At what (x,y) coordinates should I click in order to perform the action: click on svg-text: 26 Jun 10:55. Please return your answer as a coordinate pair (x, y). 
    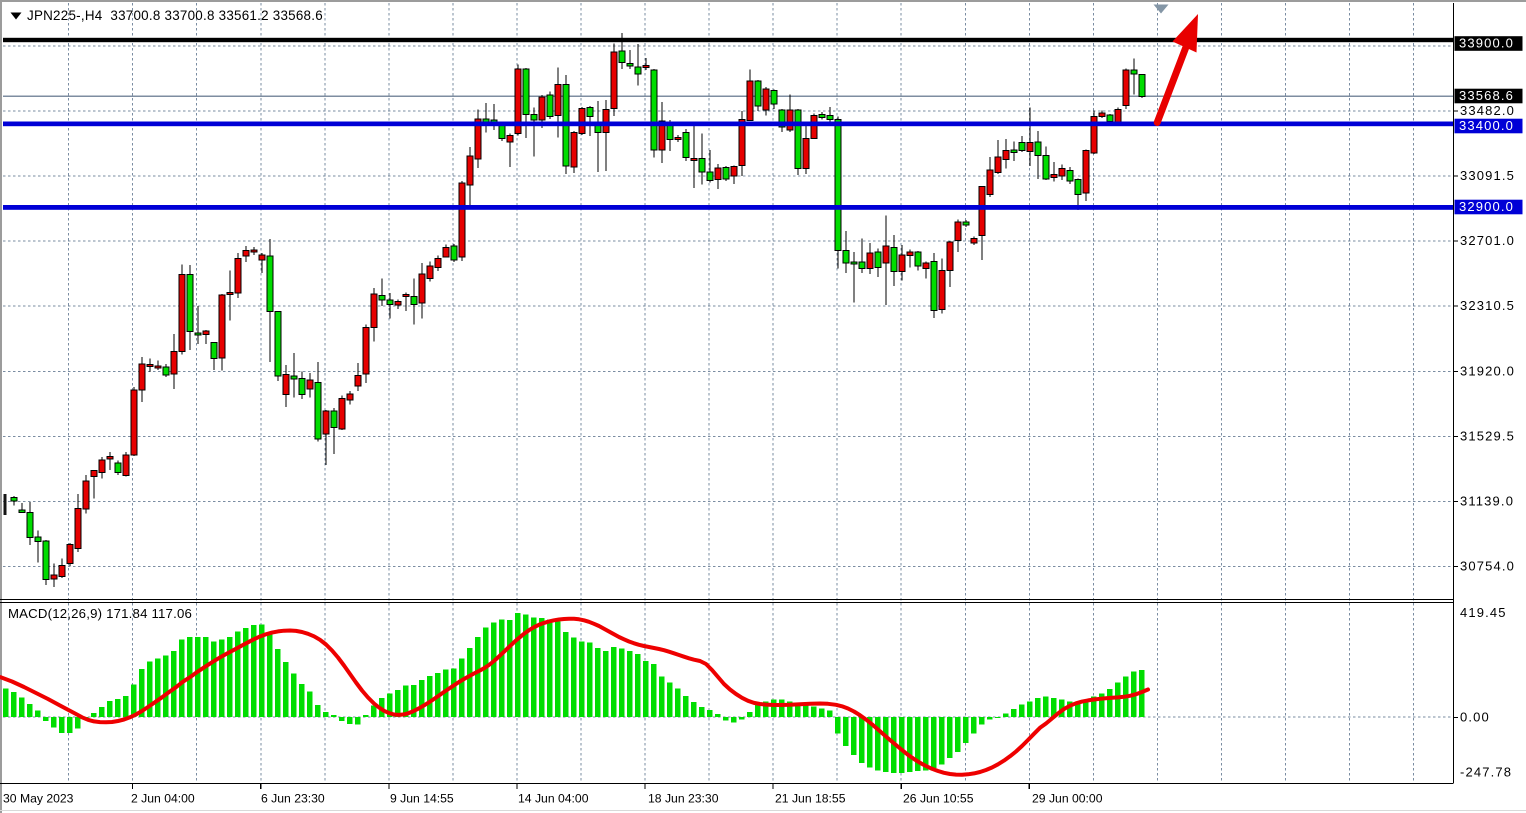
    Looking at the image, I should click on (938, 799).